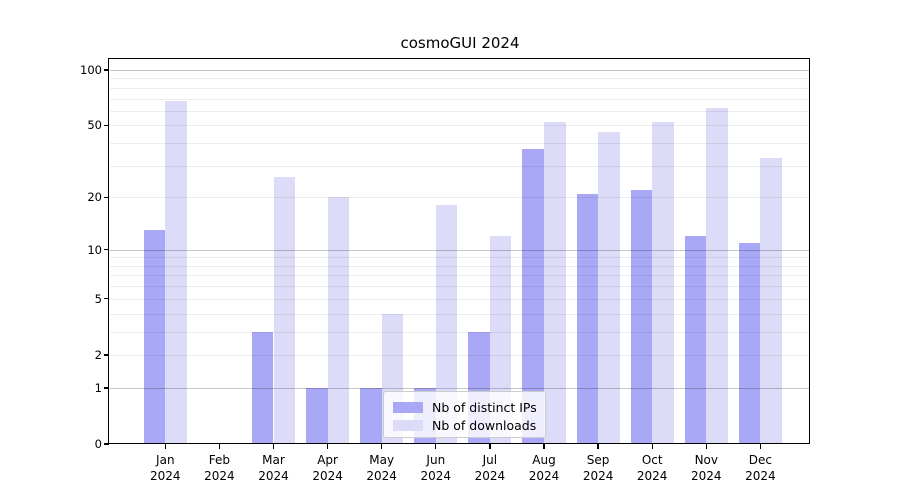 This screenshot has width=900, height=500. What do you see at coordinates (273, 468) in the screenshot?
I see `x-tick-label-mar: Mar 2024` at bounding box center [273, 468].